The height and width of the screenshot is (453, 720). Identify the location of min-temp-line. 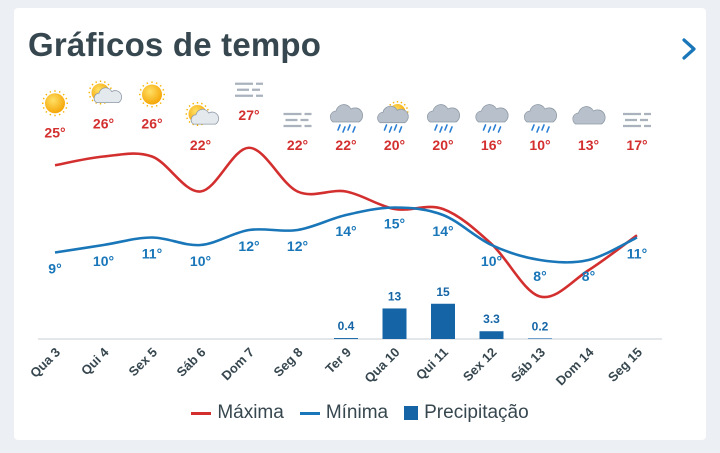
(346, 235).